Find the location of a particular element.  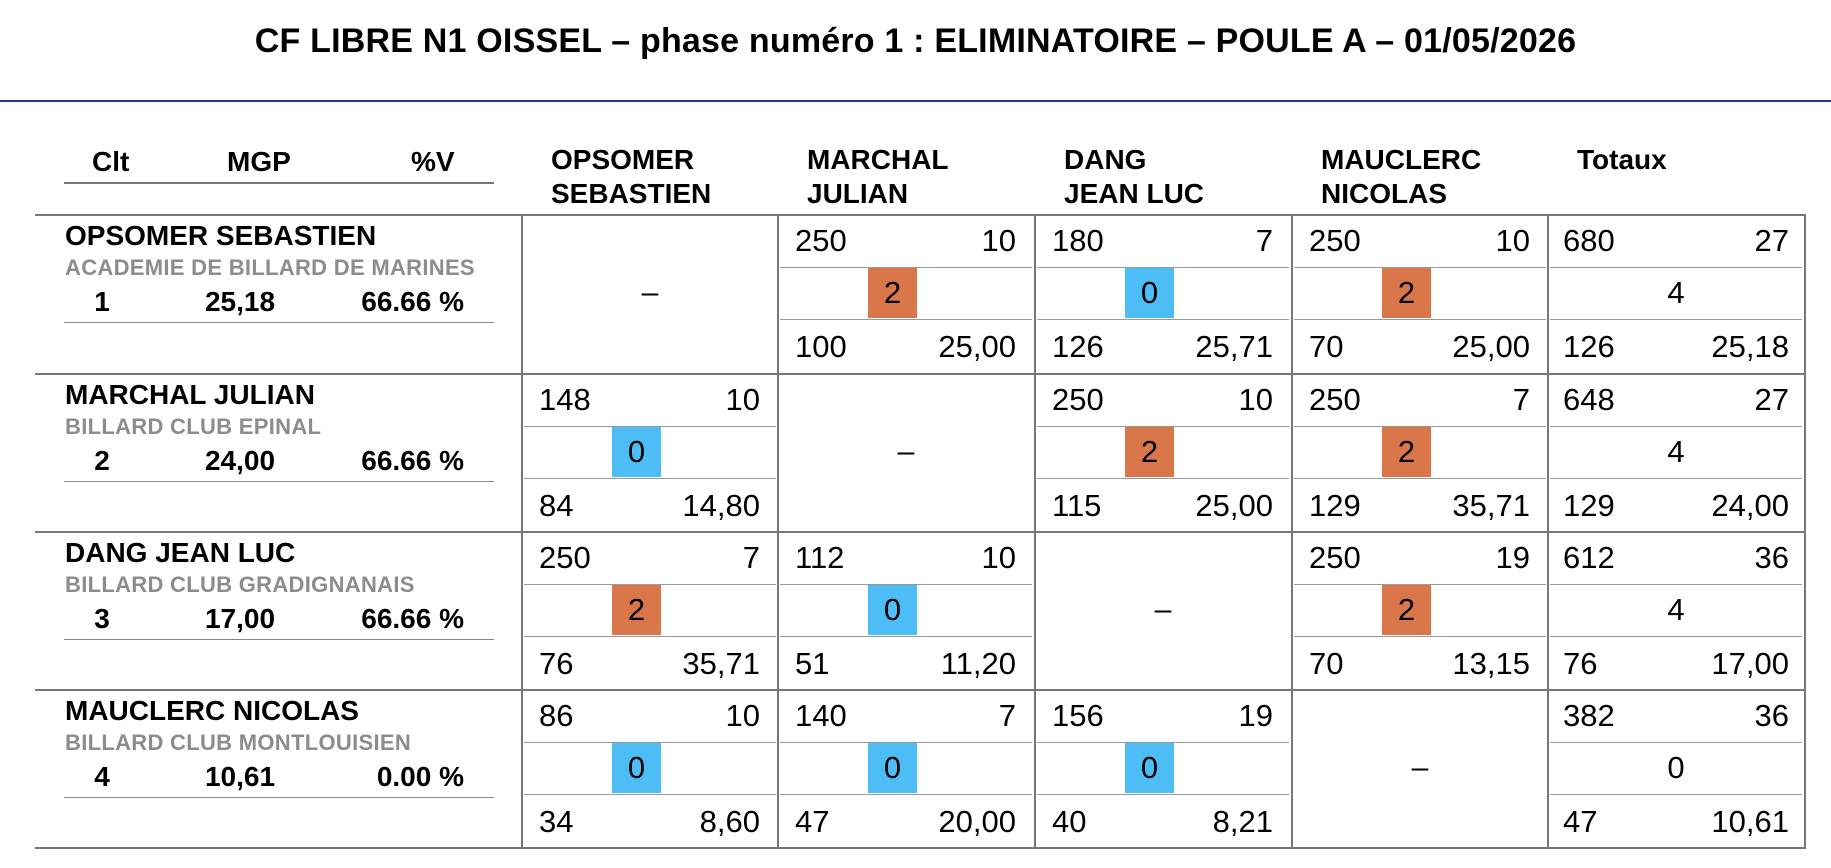

player-mgp: 10,61 is located at coordinates (240, 776).